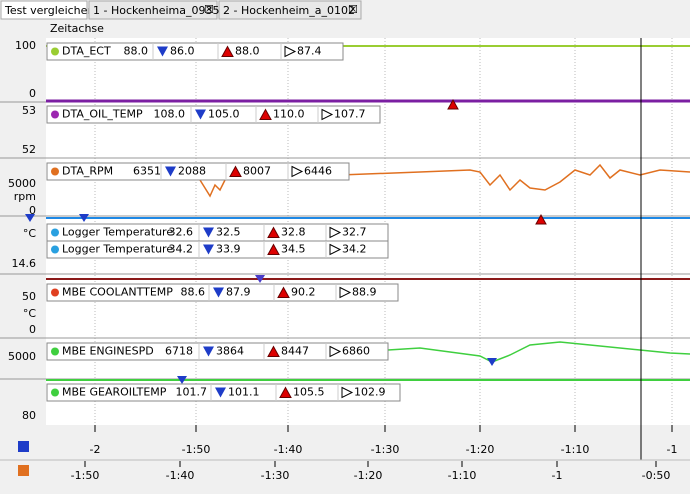 This screenshot has height=494, width=690. Describe the element at coordinates (368, 475) in the screenshot. I see `time-axis-2-label: -1:20` at that location.